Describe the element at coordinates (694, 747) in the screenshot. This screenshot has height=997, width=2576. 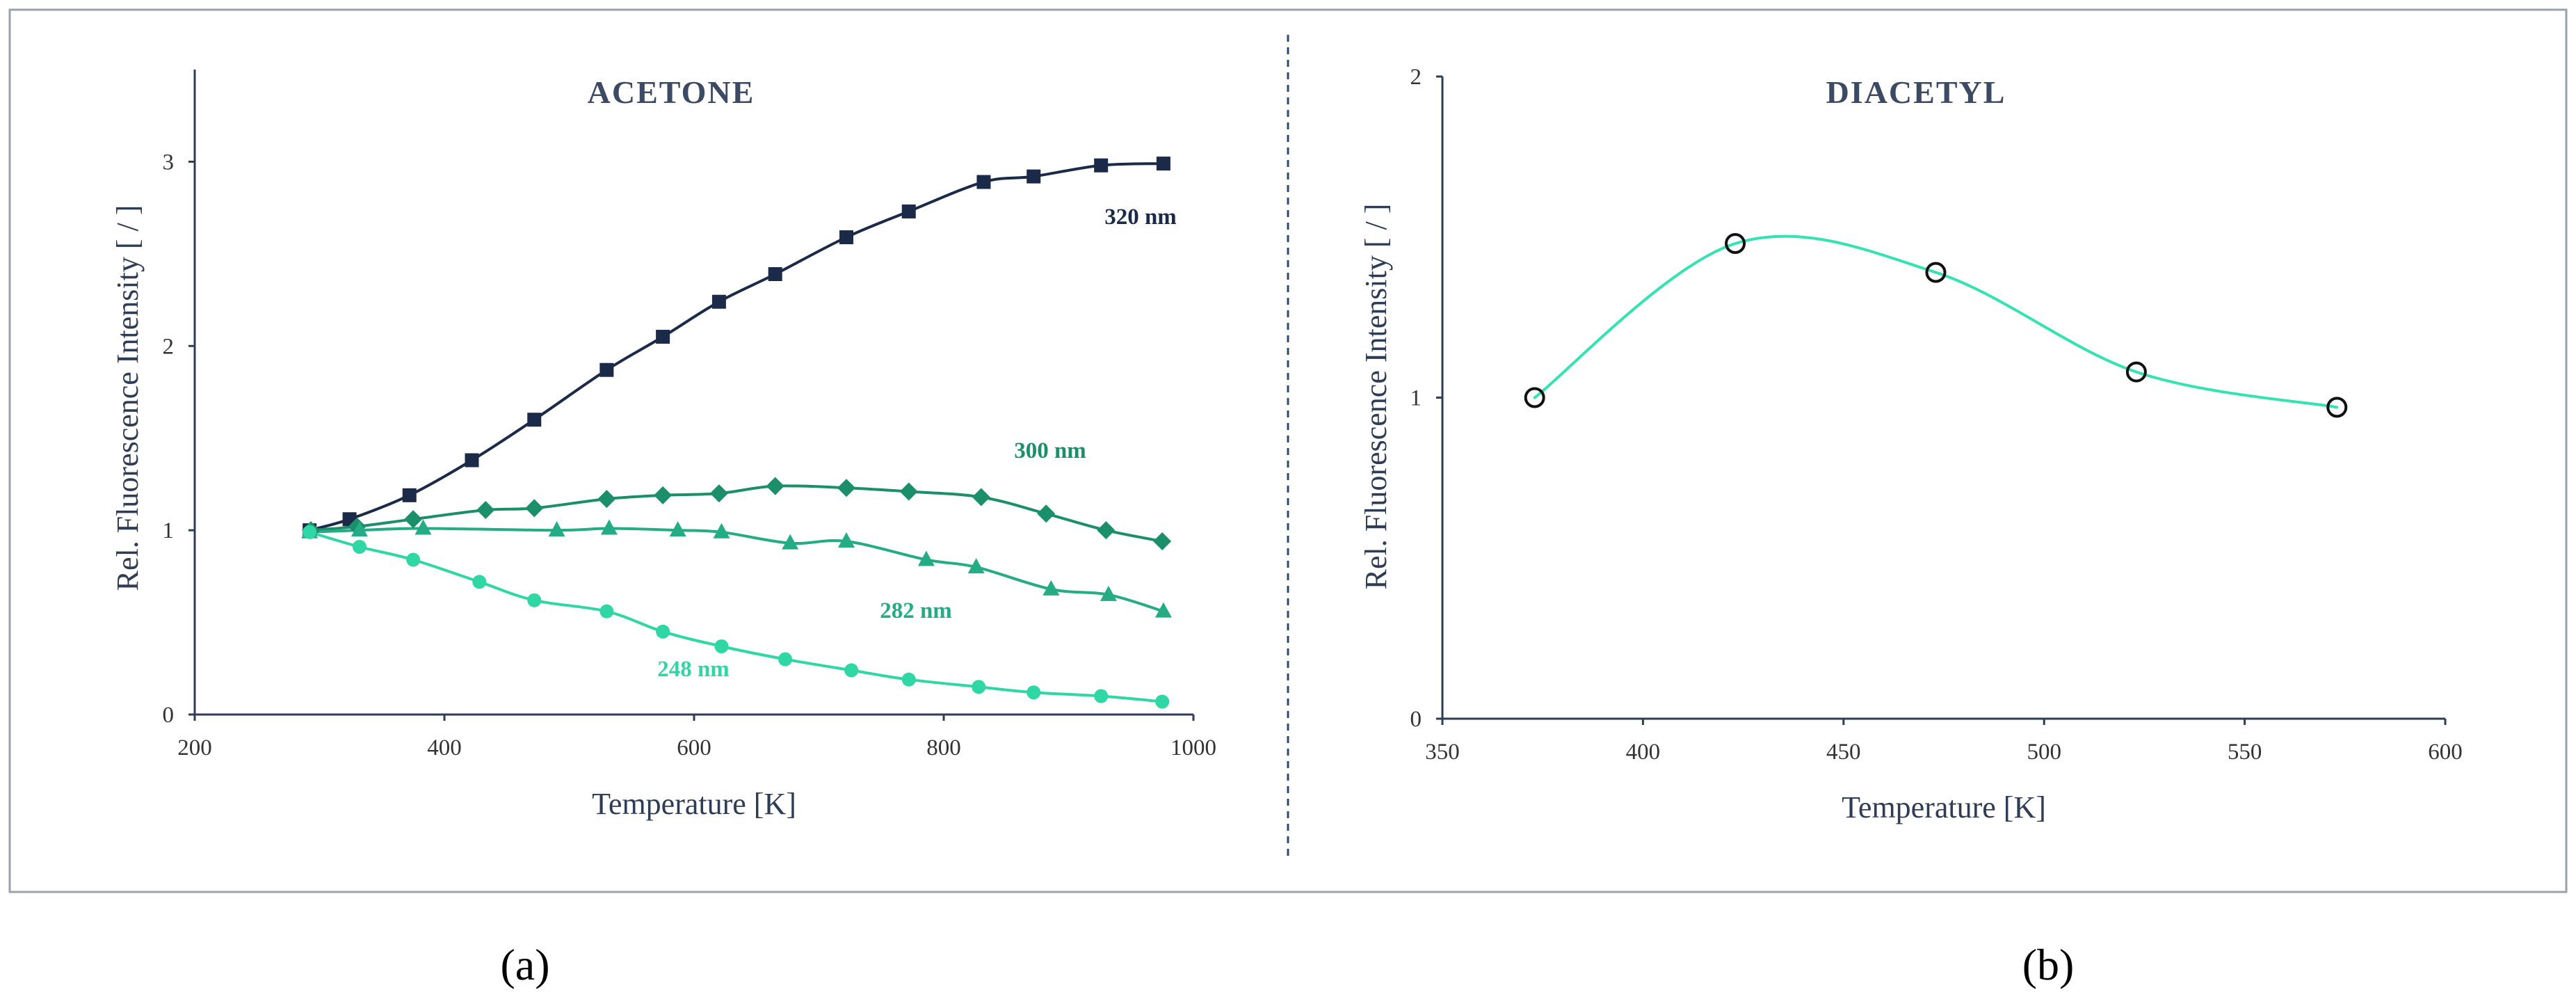
I see `acetone-x-tick-label: 600` at that location.